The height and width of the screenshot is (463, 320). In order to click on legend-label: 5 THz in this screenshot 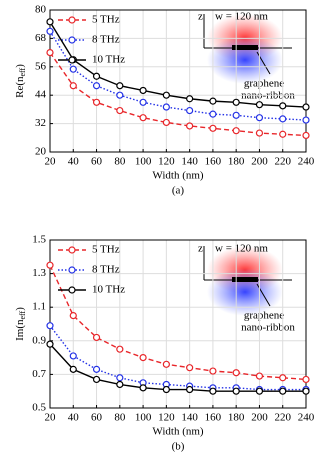, I will do `click(106, 250)`.